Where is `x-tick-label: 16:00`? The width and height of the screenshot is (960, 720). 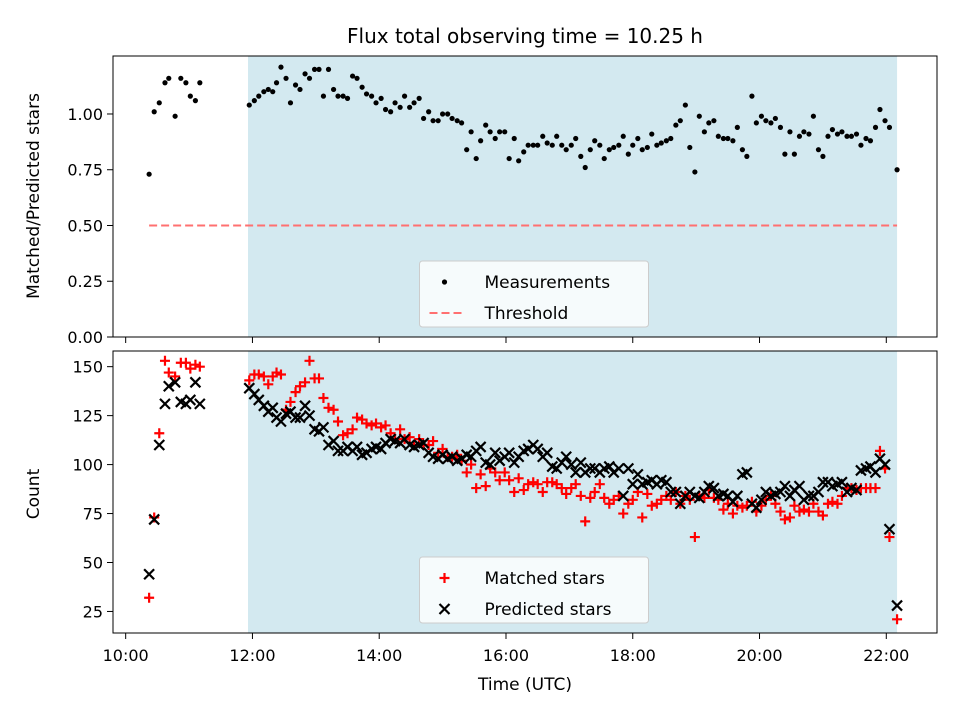
x-tick-label: 16:00 is located at coordinates (506, 655).